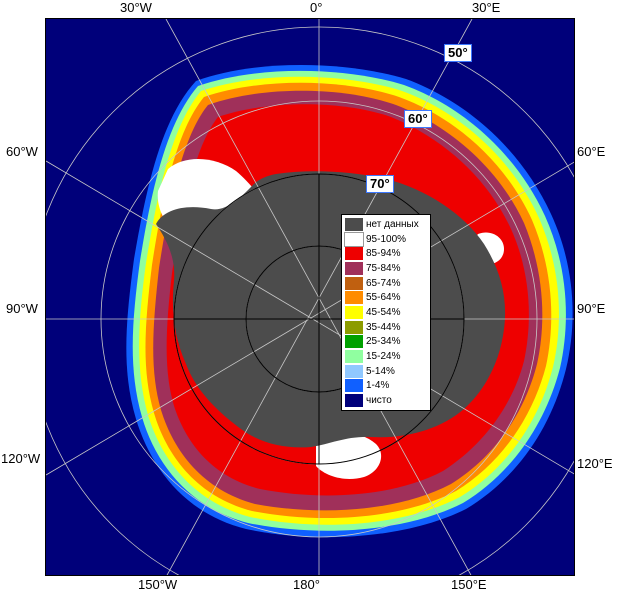  I want to click on lon-label-30e: 30°E, so click(486, 7).